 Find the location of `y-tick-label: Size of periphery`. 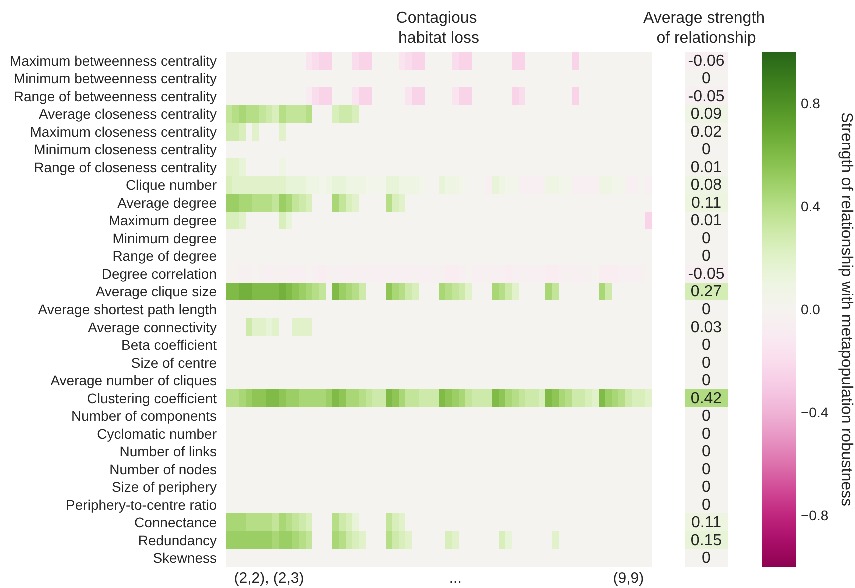

y-tick-label: Size of periphery is located at coordinates (164, 487).